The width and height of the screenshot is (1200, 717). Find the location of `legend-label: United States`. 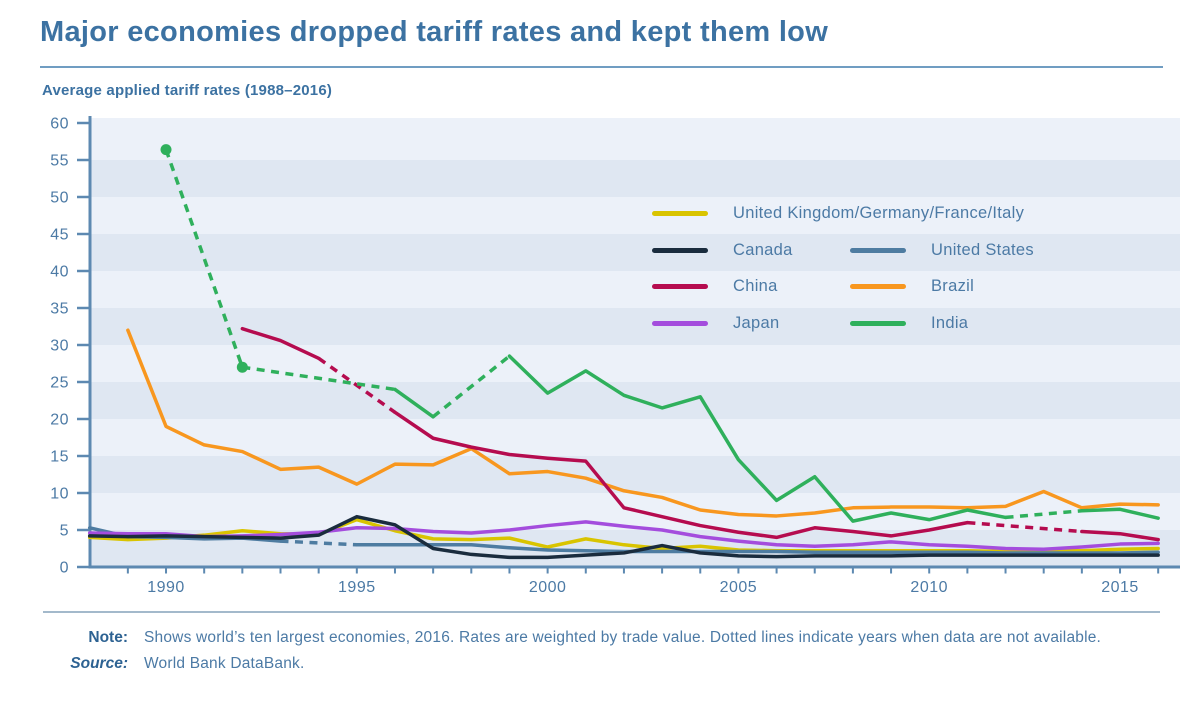

legend-label: United States is located at coordinates (982, 249).